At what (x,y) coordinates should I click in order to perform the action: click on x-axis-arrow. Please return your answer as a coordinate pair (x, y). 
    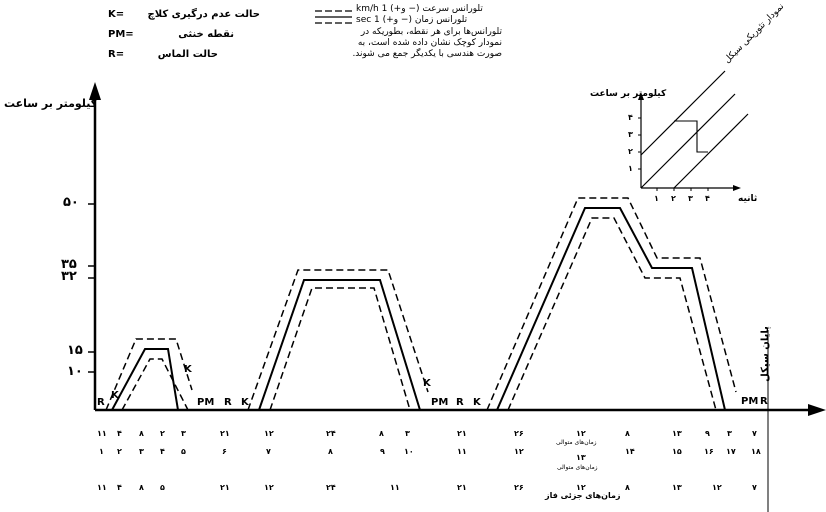
    Looking at the image, I should click on (817, 410).